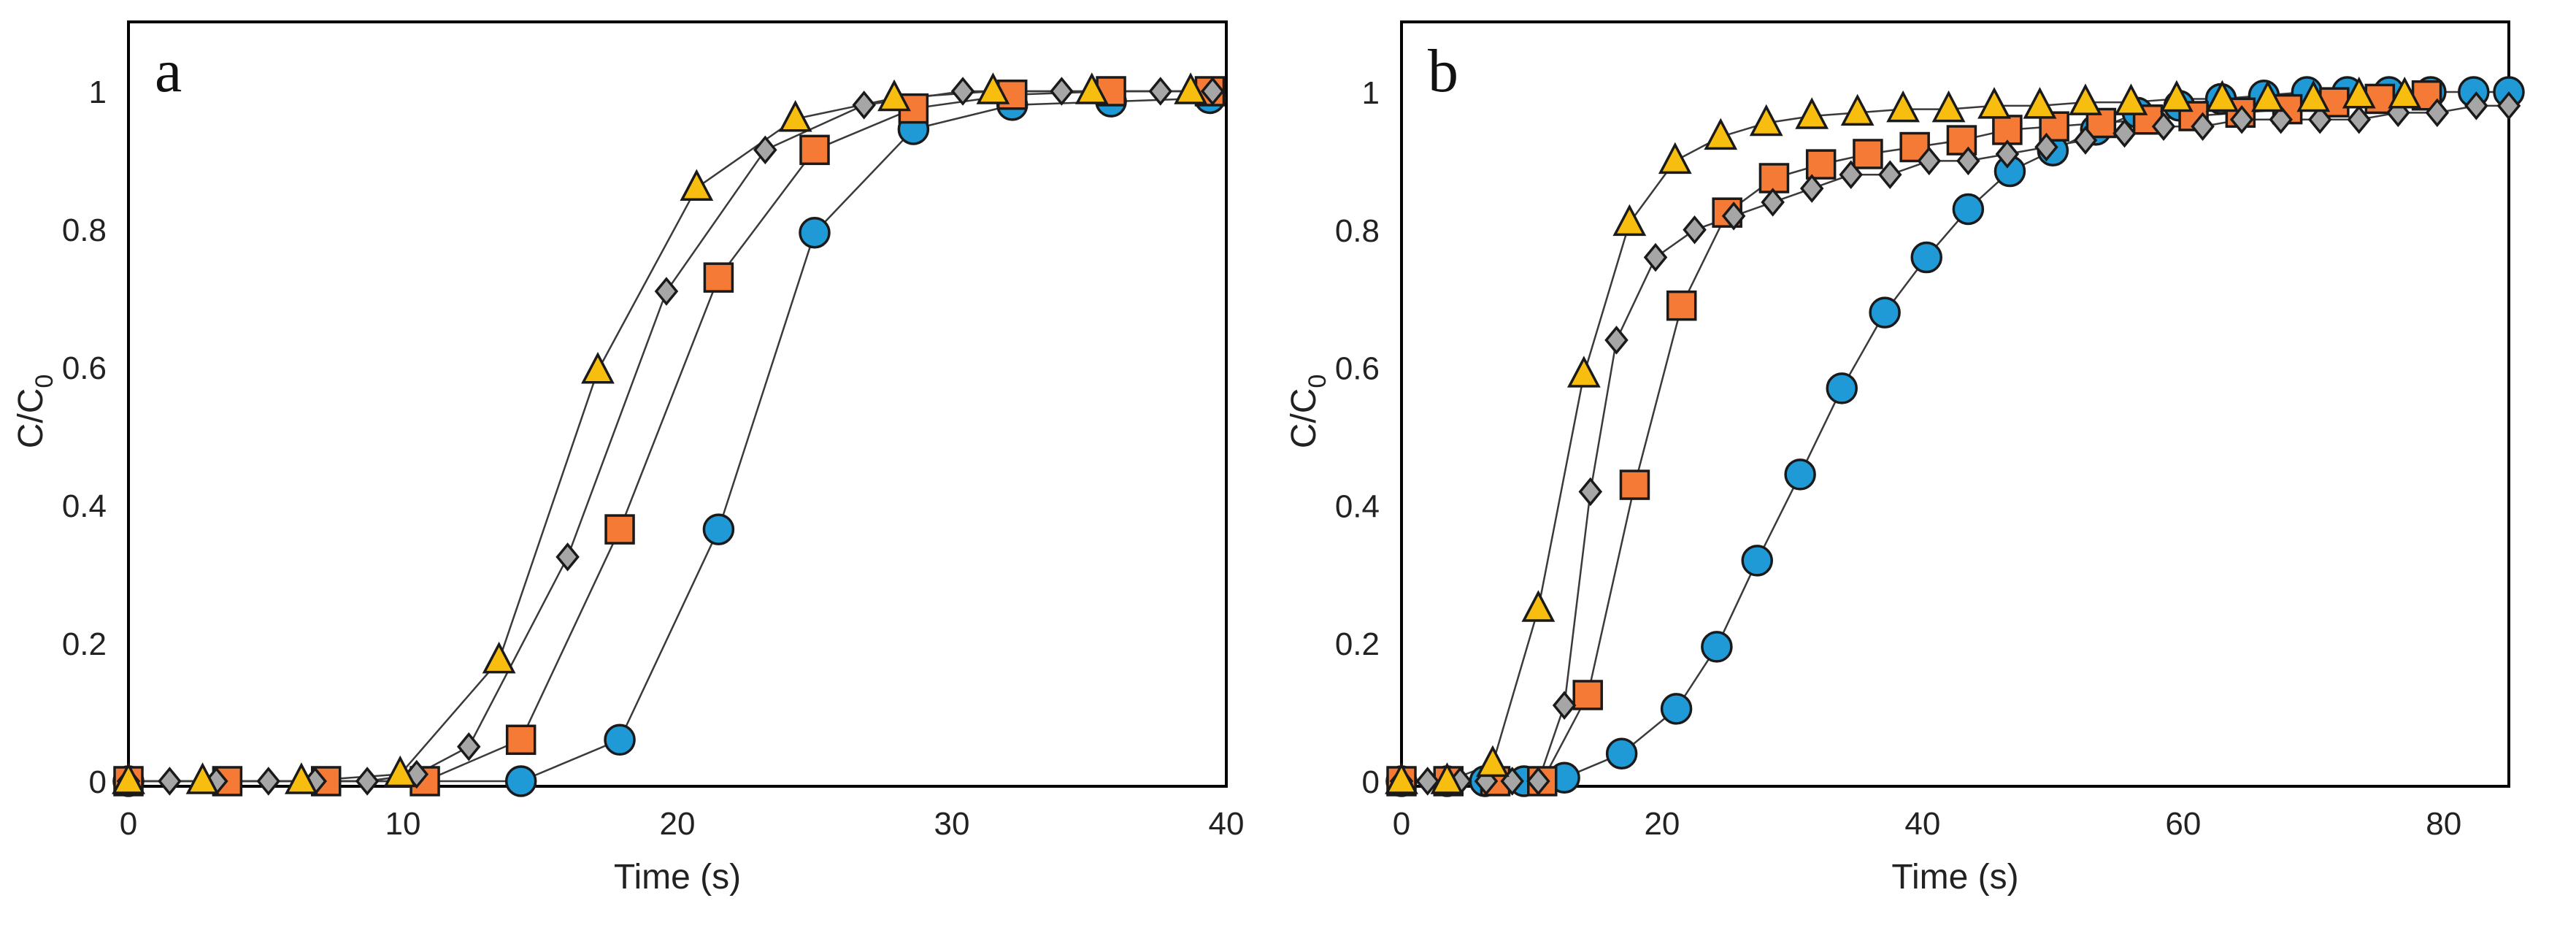 The height and width of the screenshot is (925, 2576). Describe the element at coordinates (1443, 71) in the screenshot. I see `panel-label: b` at that location.